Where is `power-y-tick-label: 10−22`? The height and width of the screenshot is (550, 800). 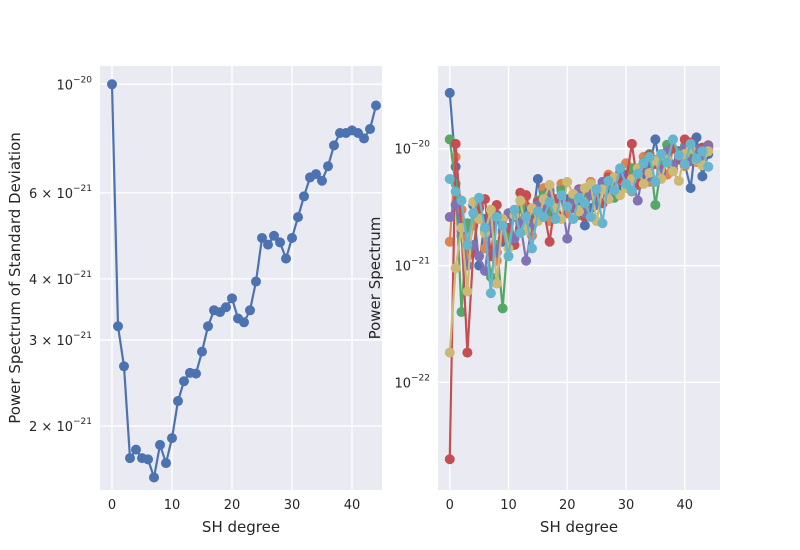
power-y-tick-label: 10−22 is located at coordinates (412, 382).